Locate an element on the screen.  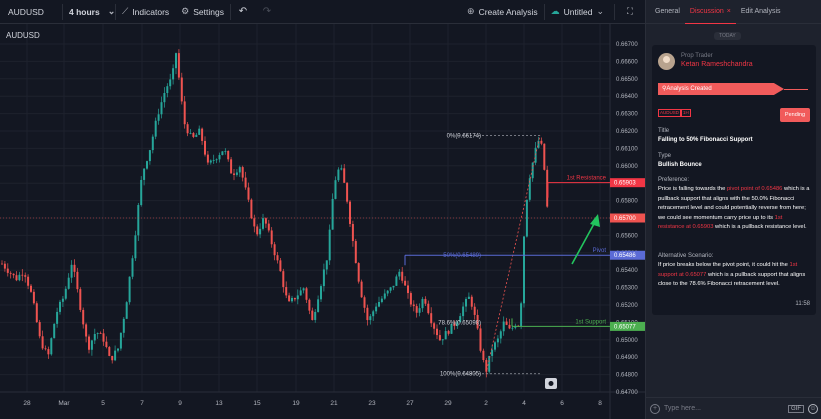
create-analysis-button: ⊕ Create Analysis is located at coordinates (502, 12).